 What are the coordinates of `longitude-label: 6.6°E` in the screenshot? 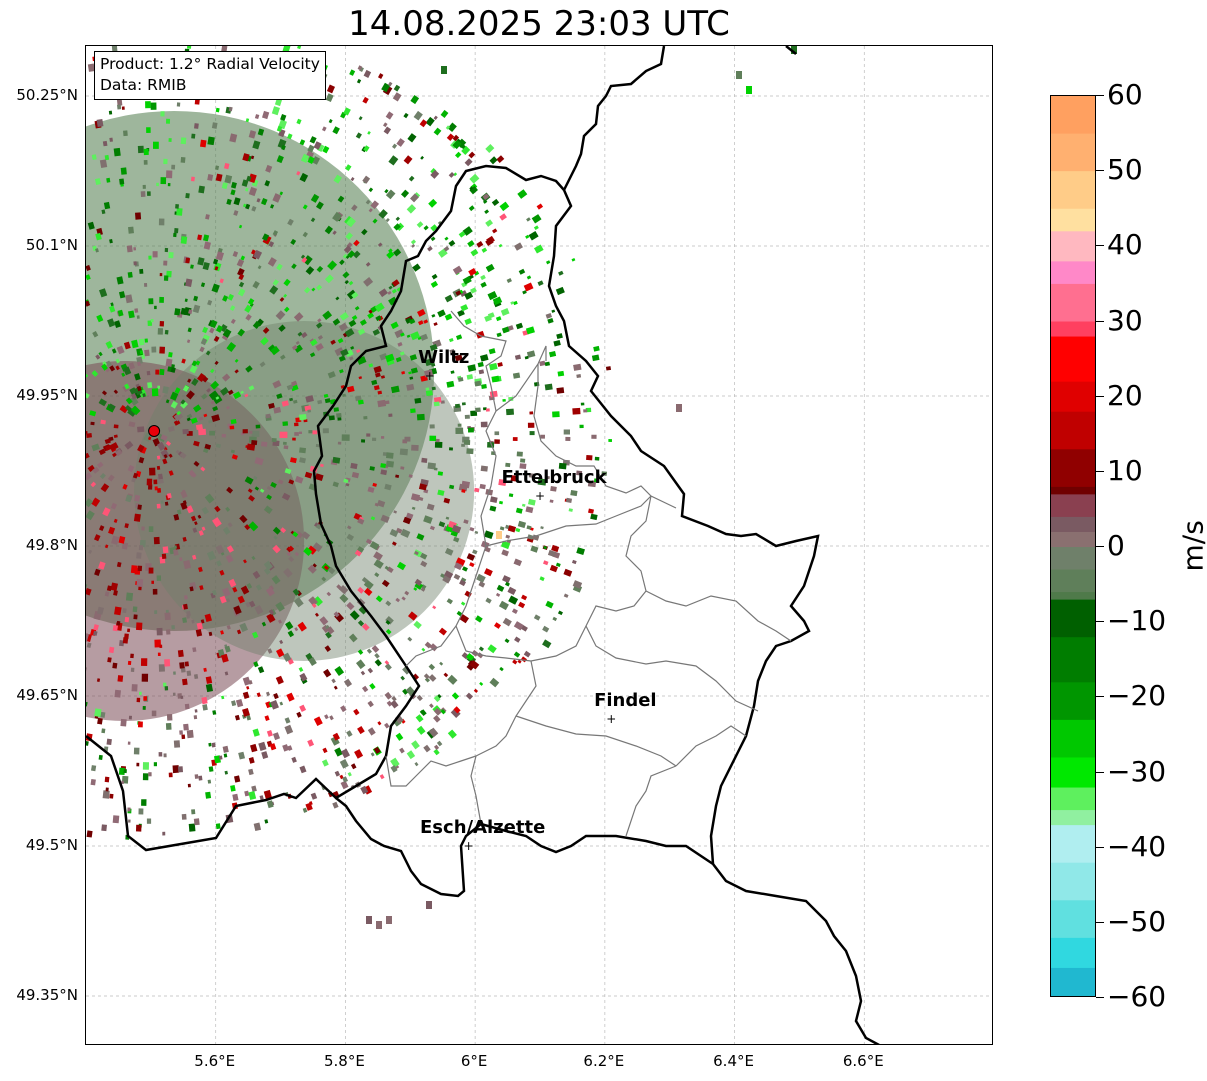 It's located at (863, 1061).